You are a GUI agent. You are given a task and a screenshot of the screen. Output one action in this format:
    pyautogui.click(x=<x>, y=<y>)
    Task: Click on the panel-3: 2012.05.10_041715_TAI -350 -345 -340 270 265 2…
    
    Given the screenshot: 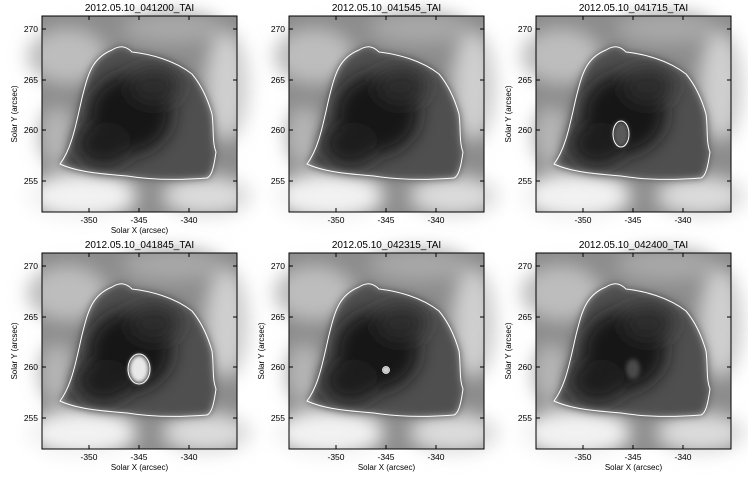 What is the action you would take?
    pyautogui.click(x=625, y=114)
    